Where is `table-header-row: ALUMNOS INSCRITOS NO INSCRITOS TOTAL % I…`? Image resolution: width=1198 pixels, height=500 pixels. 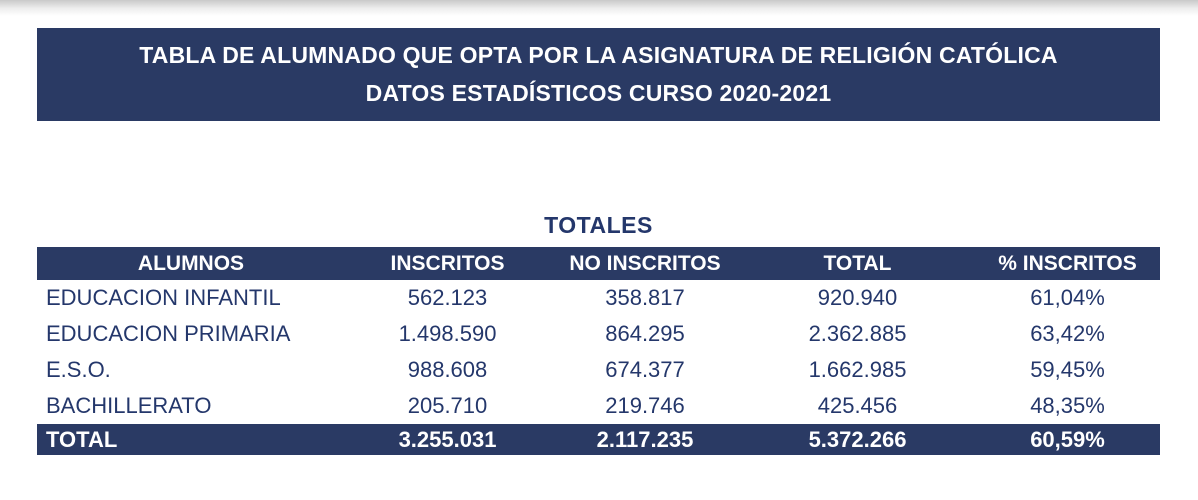
table-header-row: ALUMNOS INSCRITOS NO INSCRITOS TOTAL % I… is located at coordinates (598, 263).